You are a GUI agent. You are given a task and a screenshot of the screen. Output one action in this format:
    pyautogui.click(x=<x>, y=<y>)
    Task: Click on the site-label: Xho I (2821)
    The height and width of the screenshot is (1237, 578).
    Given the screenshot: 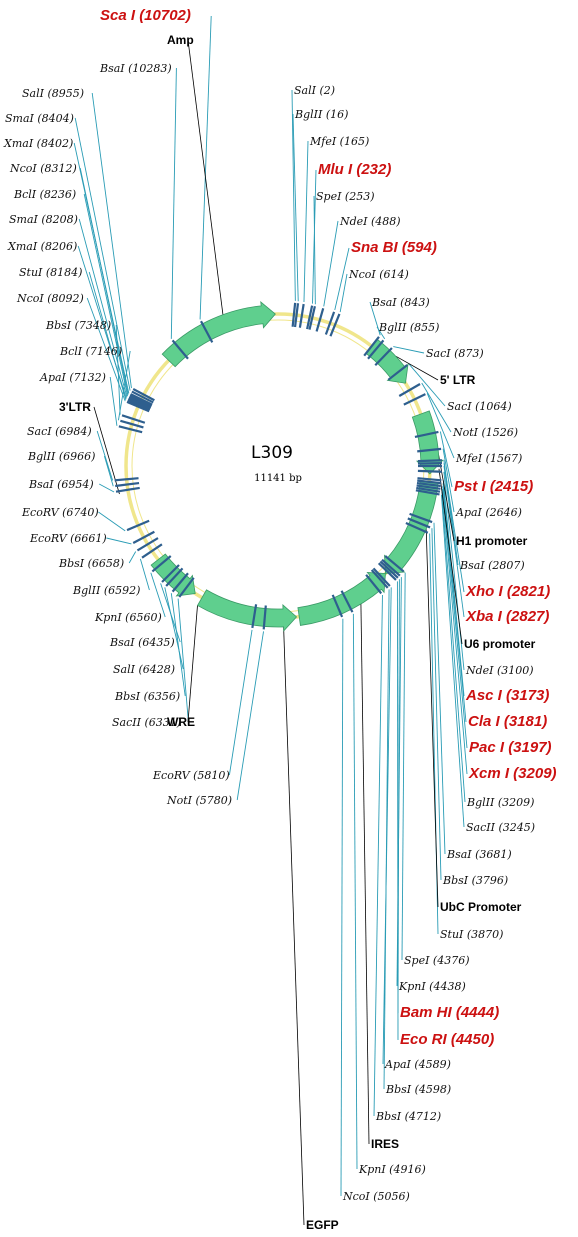 What is the action you would take?
    pyautogui.click(x=507, y=591)
    